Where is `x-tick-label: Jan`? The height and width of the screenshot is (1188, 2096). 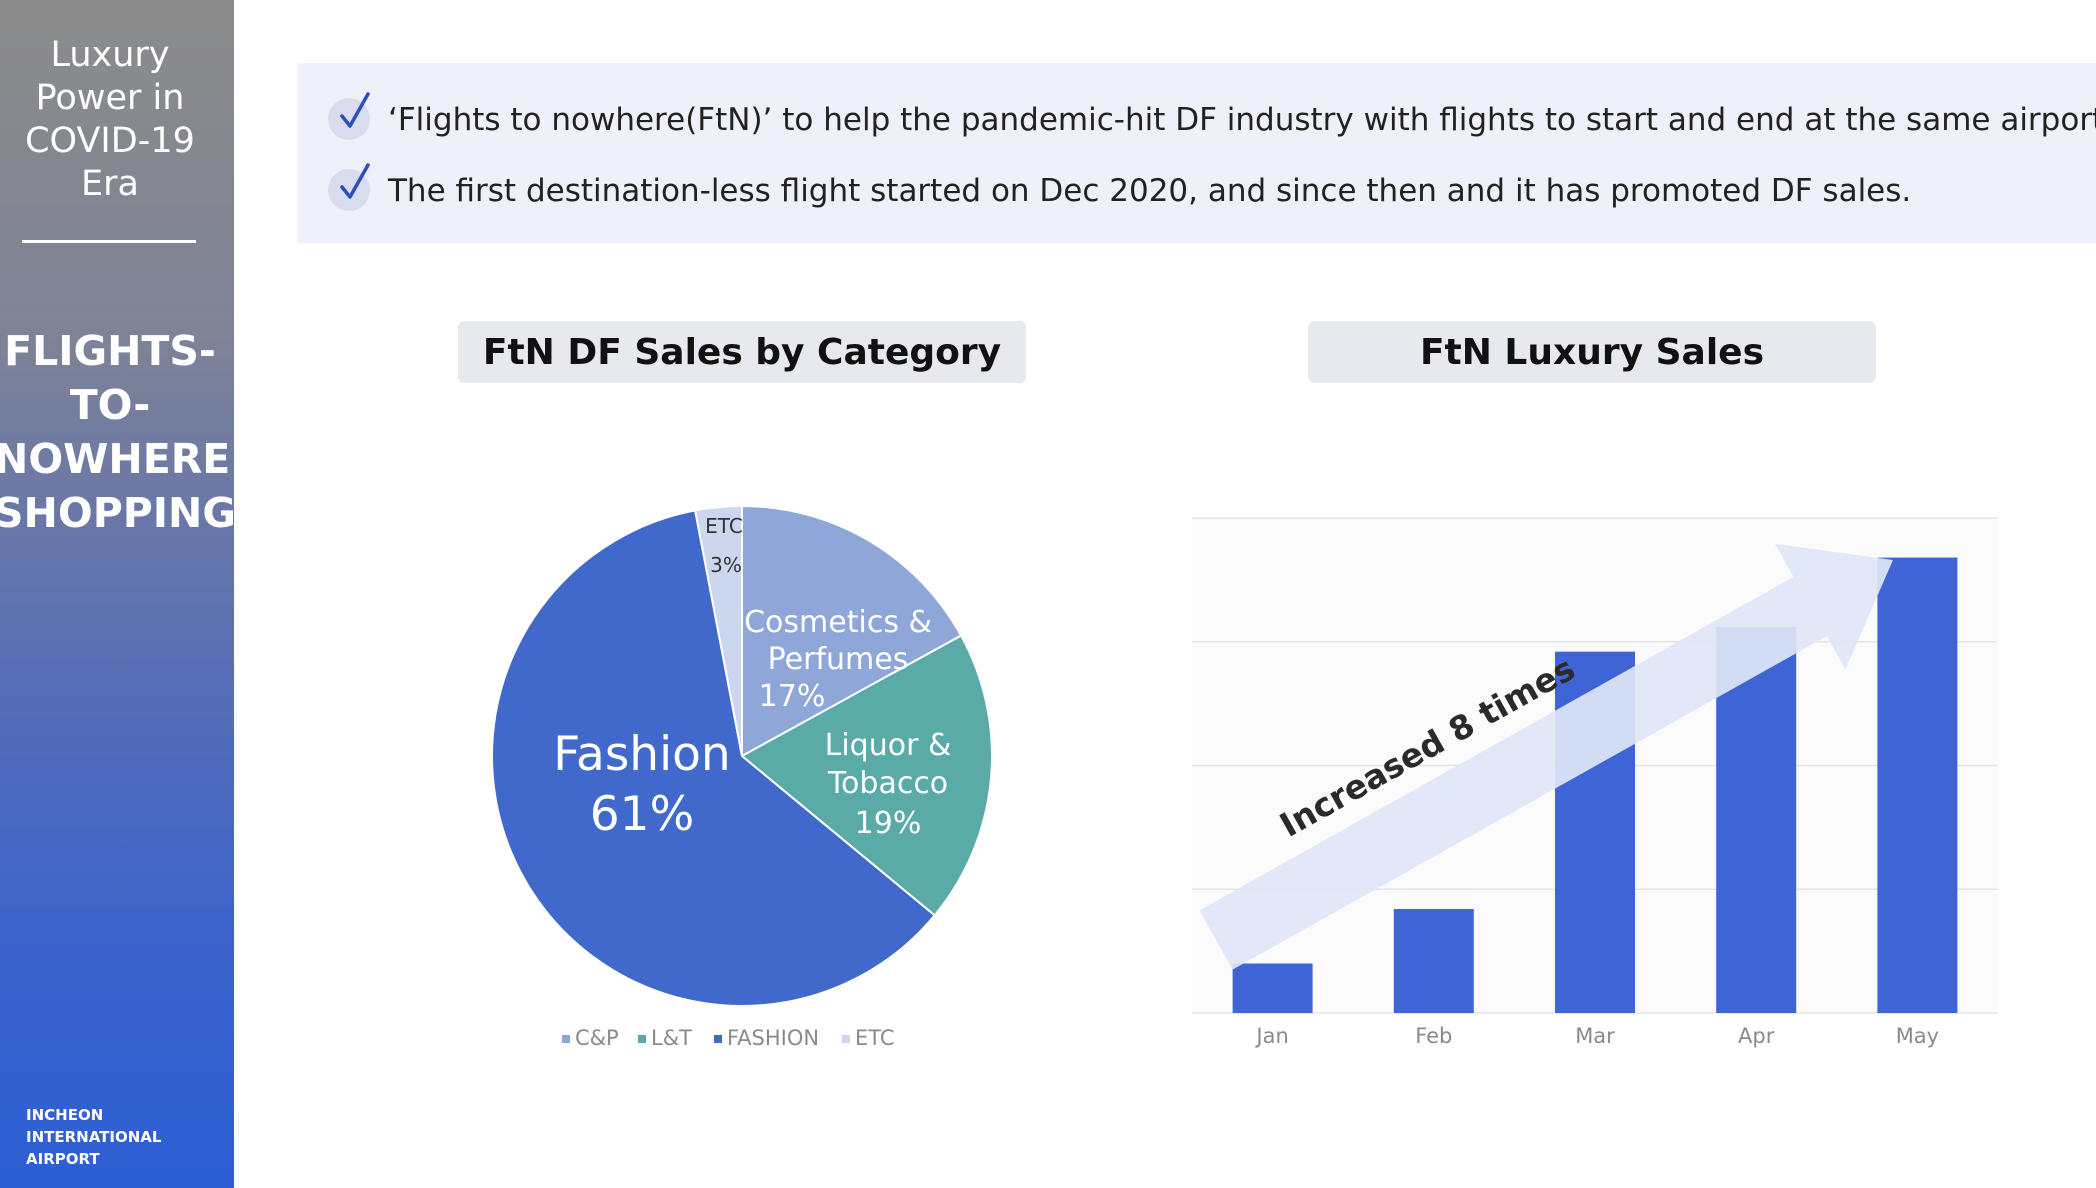
x-tick-label: Jan is located at coordinates (1271, 1036).